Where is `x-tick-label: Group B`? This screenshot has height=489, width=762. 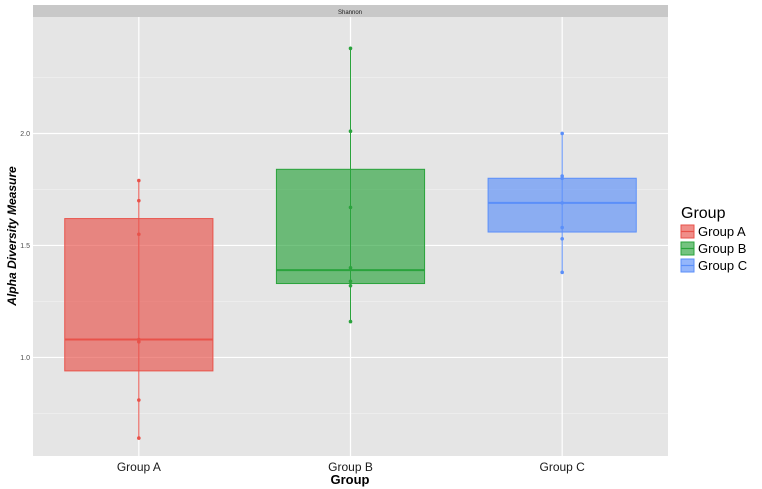
x-tick-label: Group B is located at coordinates (350, 467).